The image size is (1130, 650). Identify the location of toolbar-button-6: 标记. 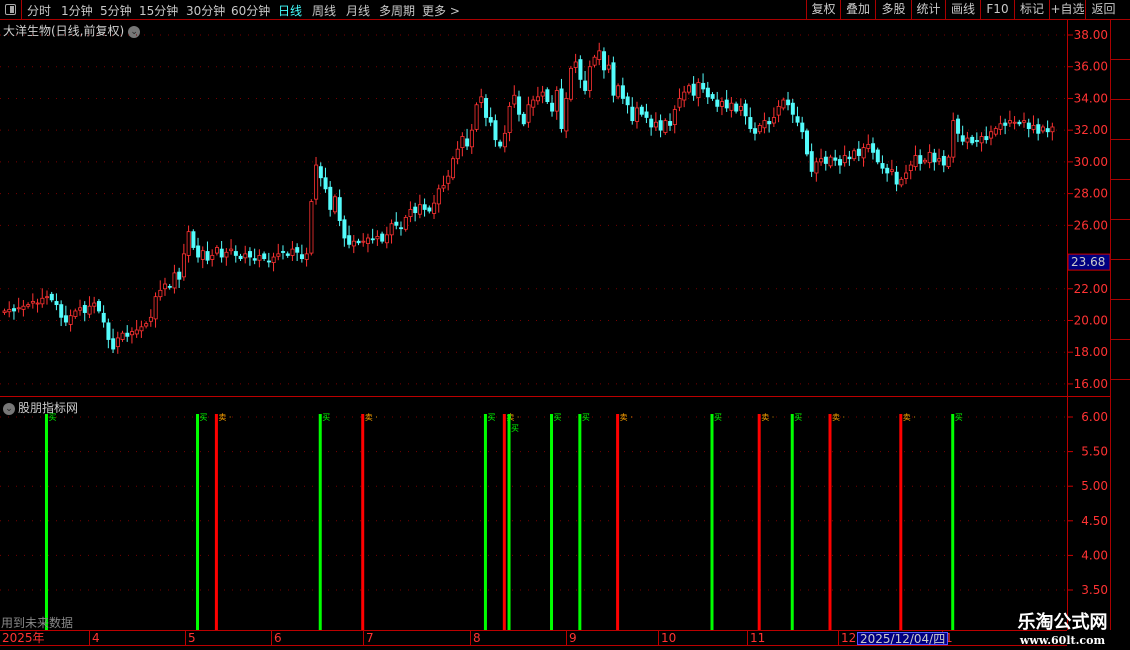
(1031, 10).